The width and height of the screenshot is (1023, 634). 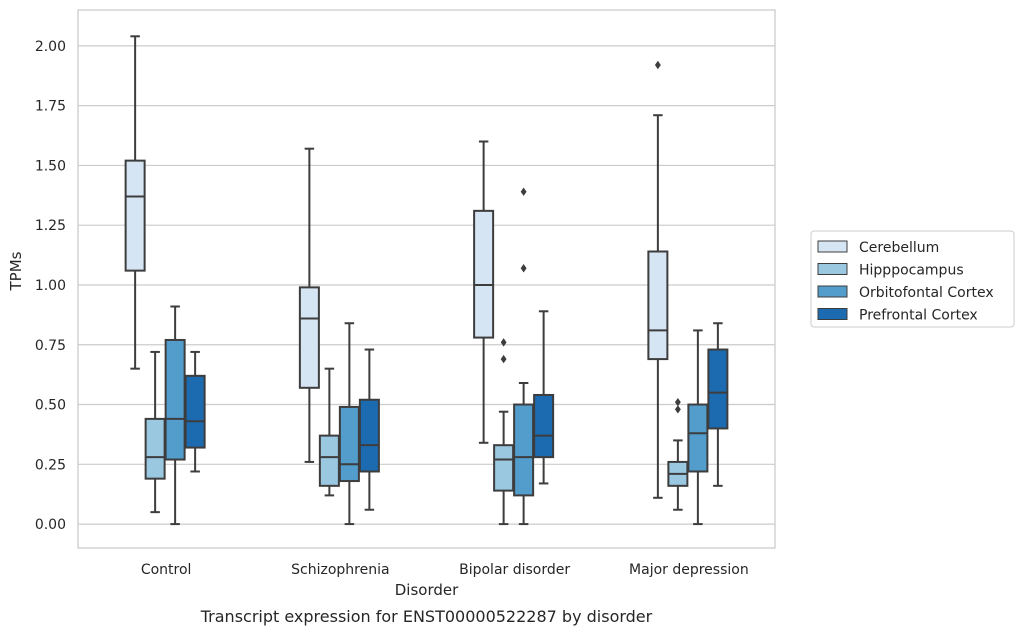 I want to click on y-axis-title: TPMs, so click(x=16, y=271).